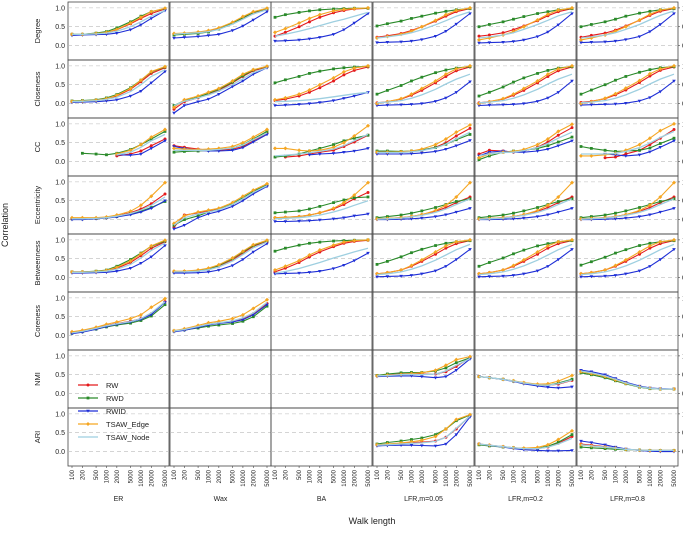  I want to click on column-label: LFR,m=0.8, so click(627, 499).